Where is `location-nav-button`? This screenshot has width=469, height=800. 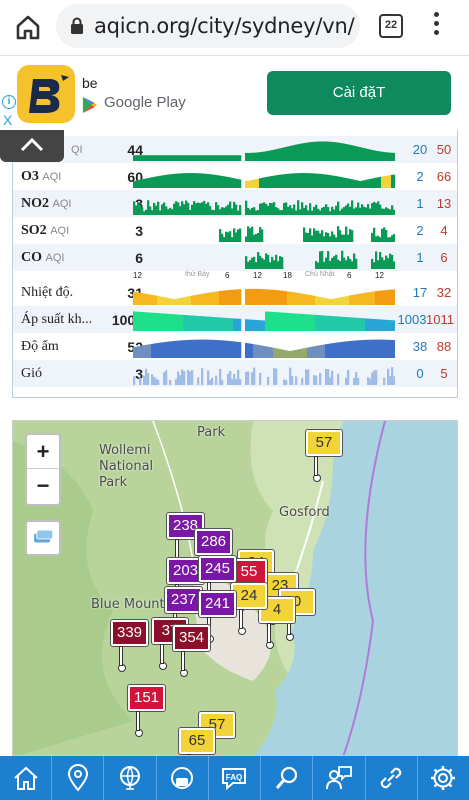 location-nav-button is located at coordinates (78, 778).